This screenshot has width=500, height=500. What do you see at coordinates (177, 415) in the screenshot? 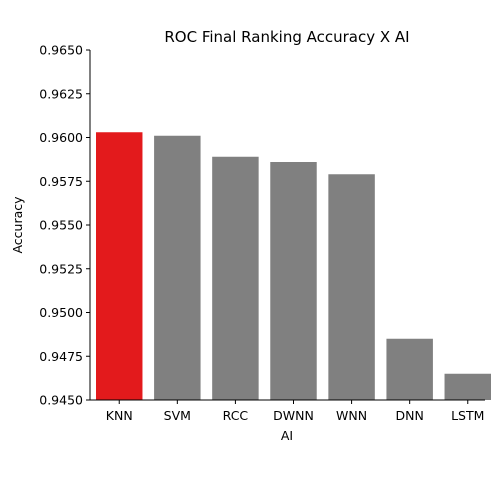
I see `x-tick-label: SVM` at bounding box center [177, 415].